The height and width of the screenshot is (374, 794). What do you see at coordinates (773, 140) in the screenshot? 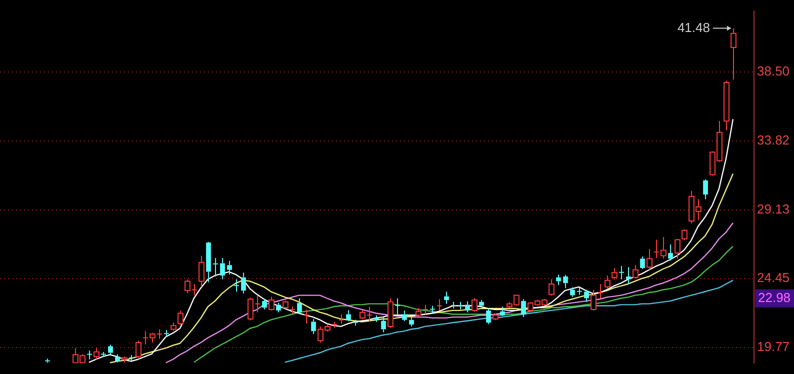
I see `y-tick-label: 33.82` at bounding box center [773, 140].